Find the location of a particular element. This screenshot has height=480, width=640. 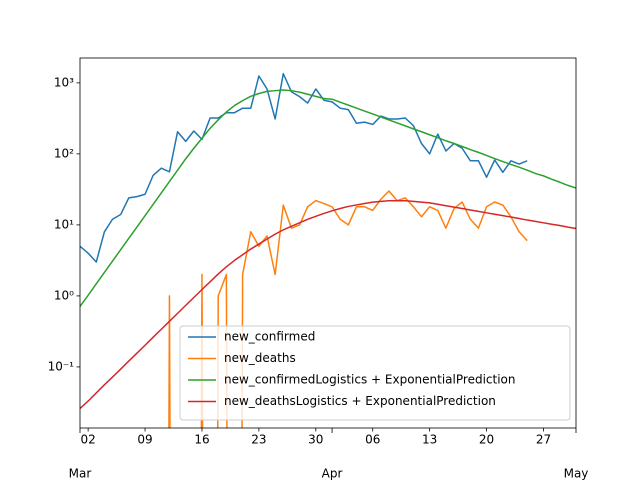

y-tick-label: 10¹ is located at coordinates (64, 224).